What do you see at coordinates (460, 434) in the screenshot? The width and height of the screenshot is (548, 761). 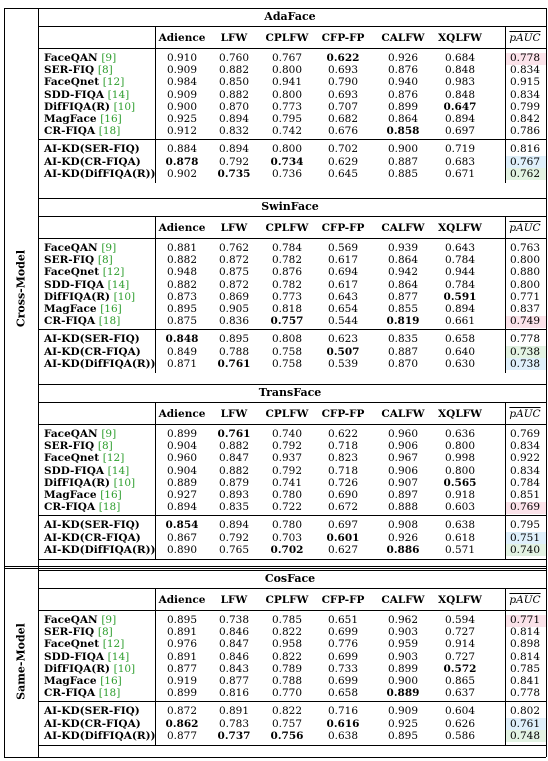 I see `table-cell: 0.636` at bounding box center [460, 434].